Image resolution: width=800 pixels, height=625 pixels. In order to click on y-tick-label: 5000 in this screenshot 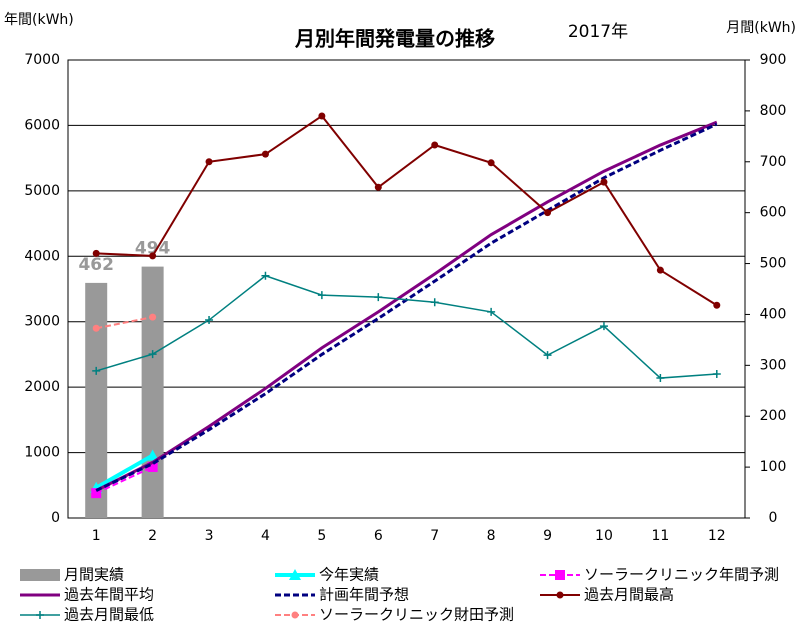, I will do `click(42, 191)`.